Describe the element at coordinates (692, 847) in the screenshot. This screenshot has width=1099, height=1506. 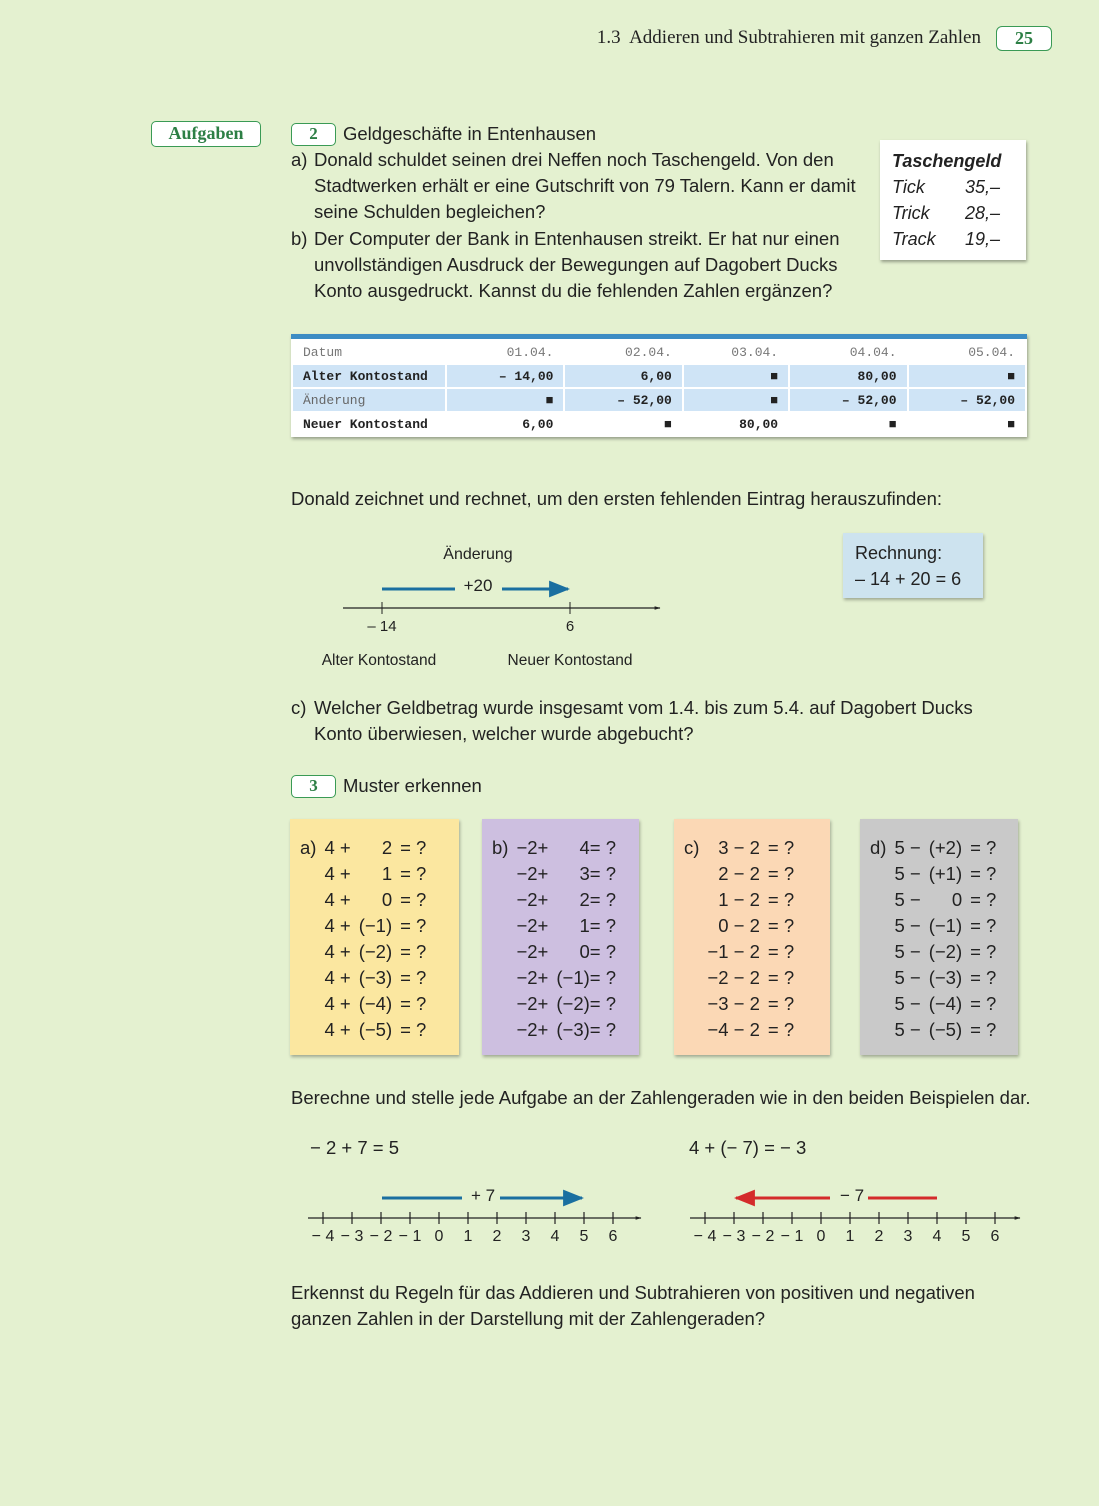
I see `card-label: c)` at that location.